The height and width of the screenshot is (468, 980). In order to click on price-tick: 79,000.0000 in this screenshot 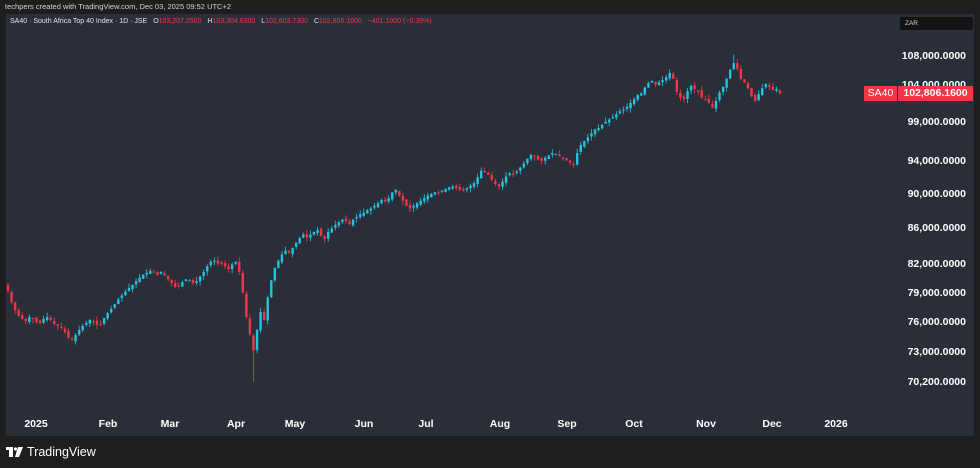, I will do `click(936, 292)`.